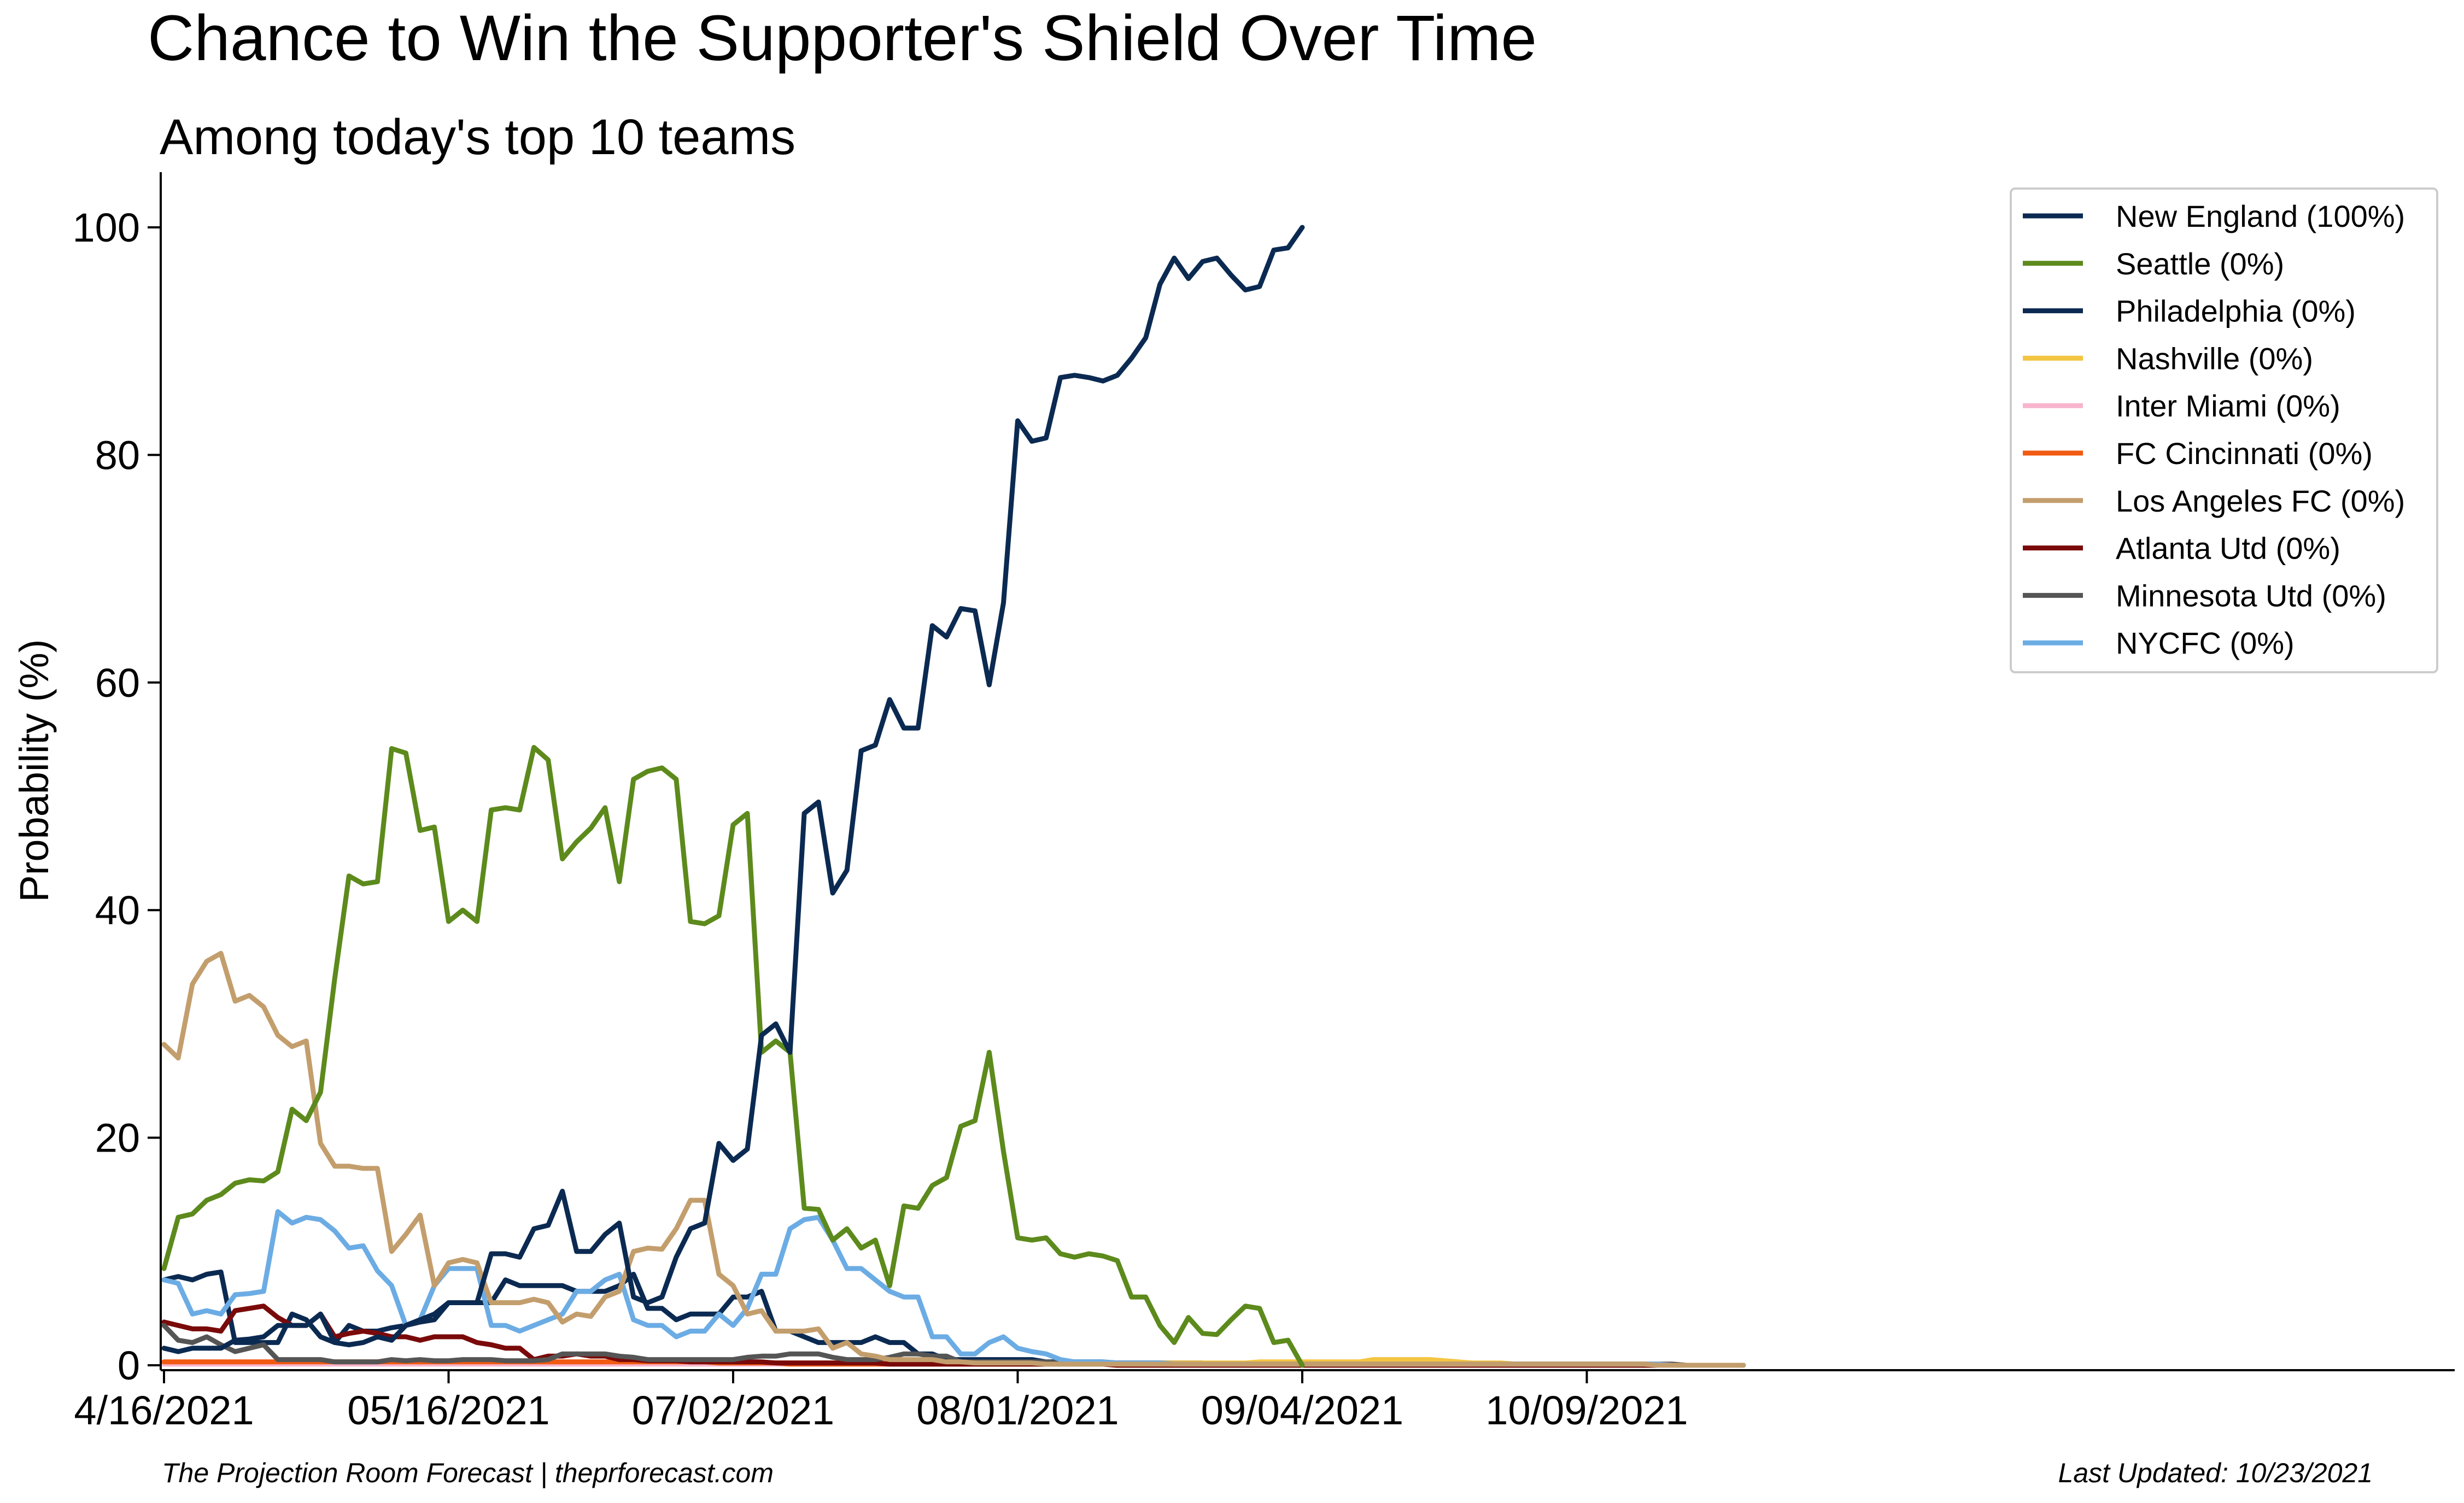 This screenshot has height=1503, width=2464. I want to click on legend-label-minnesota-utd: Minnesota Utd (0%), so click(2251, 595).